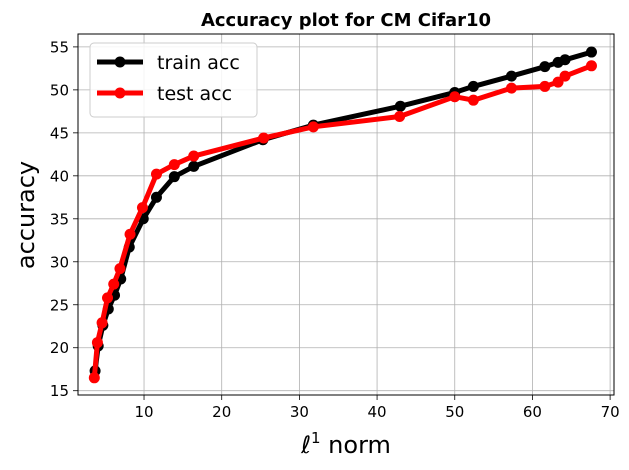 The image size is (629, 470). I want to click on y-tick-label: 55, so click(59, 47).